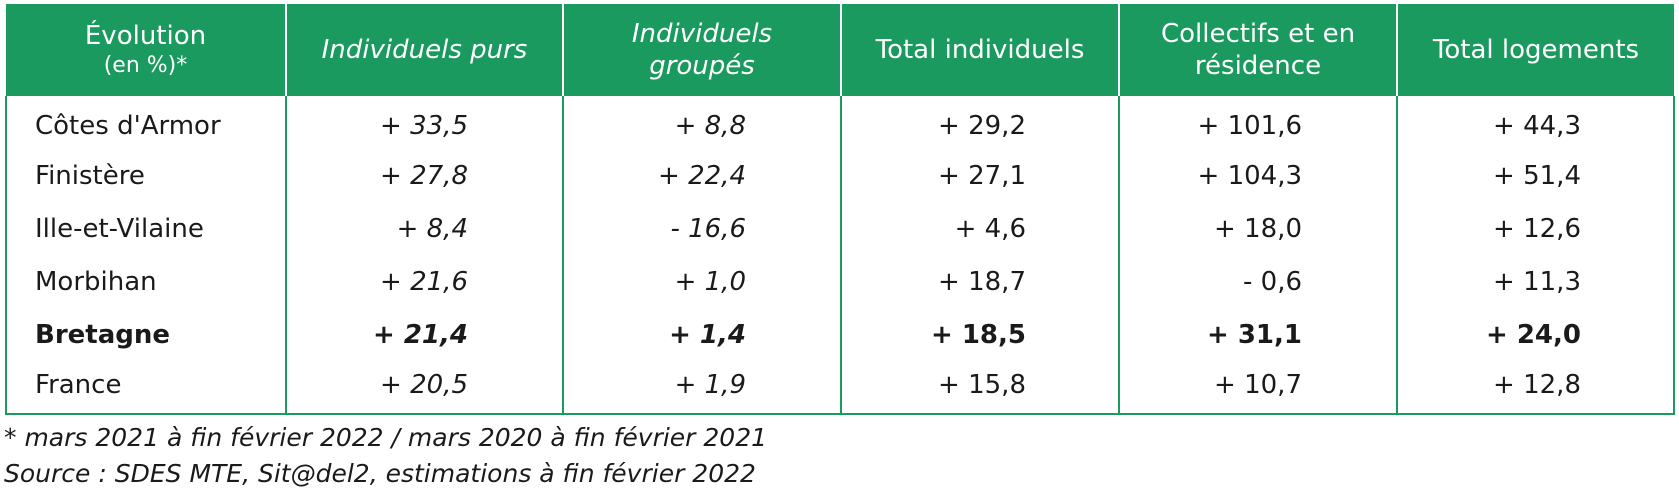 The height and width of the screenshot is (503, 1679). Describe the element at coordinates (702, 34) in the screenshot. I see `header-individuels-groupes-line1: Individuels` at that location.